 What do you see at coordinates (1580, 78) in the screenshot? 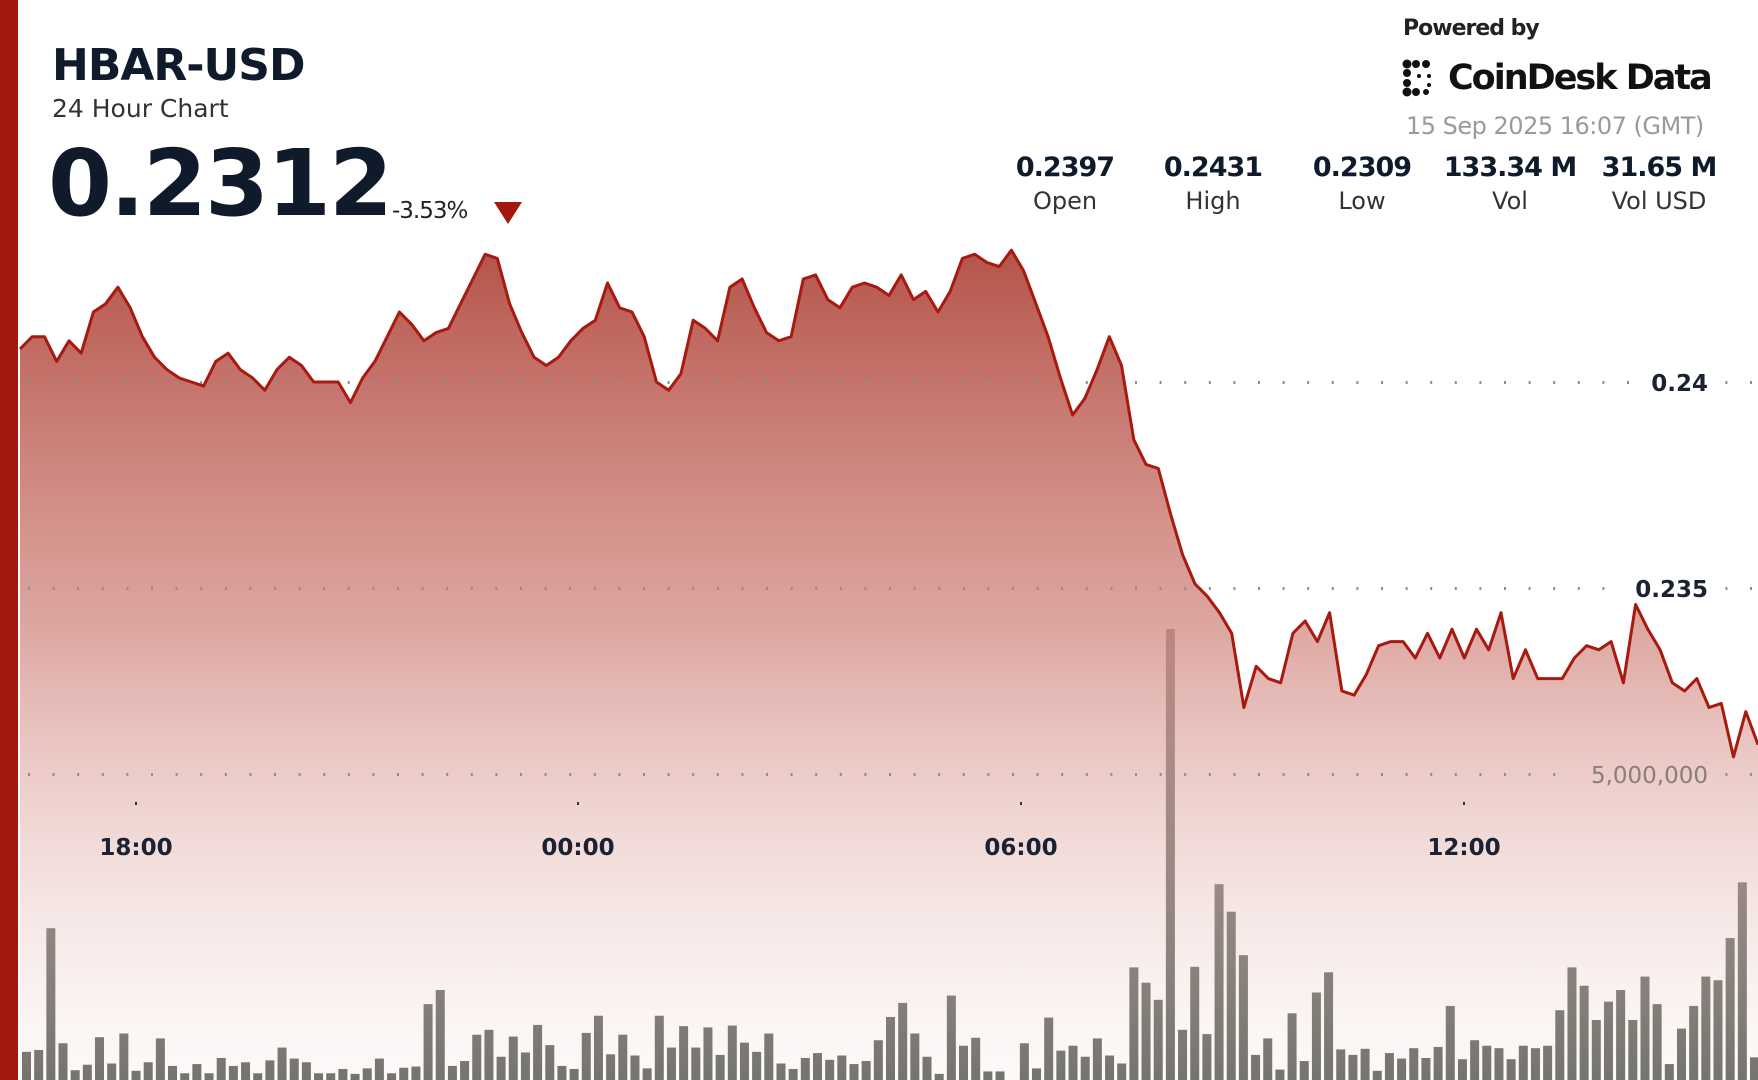
I see `brand-name: CoinDesk Data` at bounding box center [1580, 78].